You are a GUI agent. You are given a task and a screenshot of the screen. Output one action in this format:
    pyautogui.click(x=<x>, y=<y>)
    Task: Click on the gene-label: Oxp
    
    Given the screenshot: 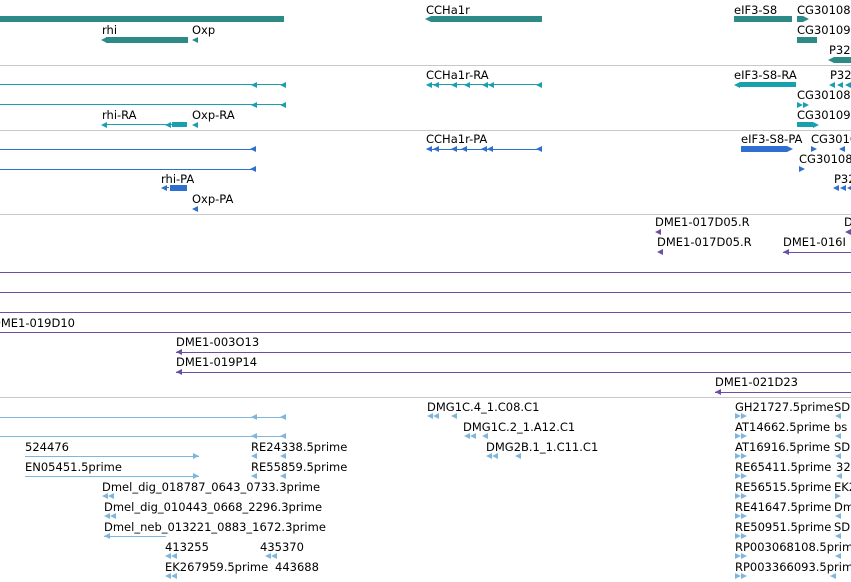 What is the action you would take?
    pyautogui.click(x=204, y=30)
    